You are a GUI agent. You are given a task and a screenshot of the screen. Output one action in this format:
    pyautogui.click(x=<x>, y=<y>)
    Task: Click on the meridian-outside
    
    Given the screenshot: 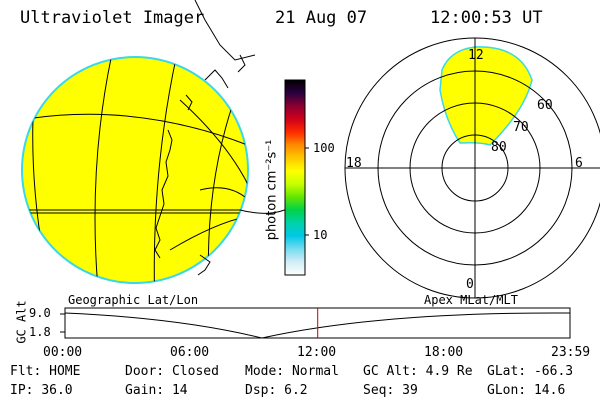 What is the action you would take?
    pyautogui.click(x=225, y=30)
    